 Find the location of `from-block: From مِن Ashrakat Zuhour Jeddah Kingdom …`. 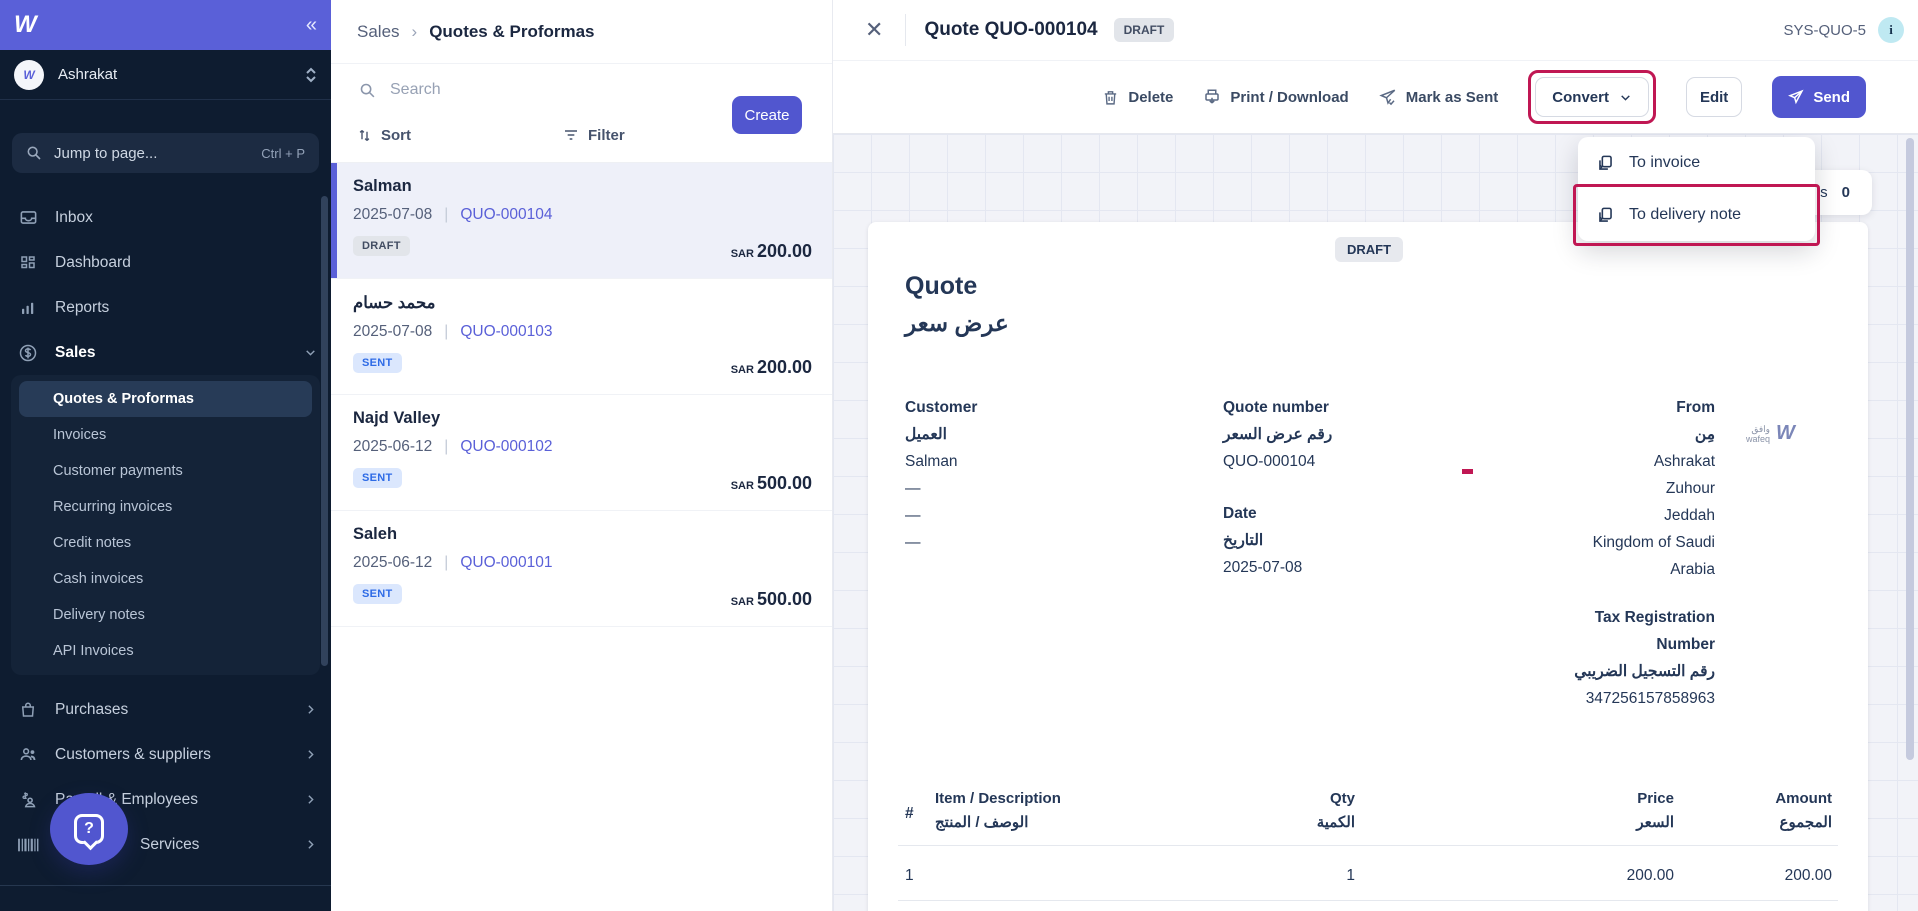

from-block: From مِن Ashrakat Zuhour Jeddah Kingdom … is located at coordinates (1653, 488).